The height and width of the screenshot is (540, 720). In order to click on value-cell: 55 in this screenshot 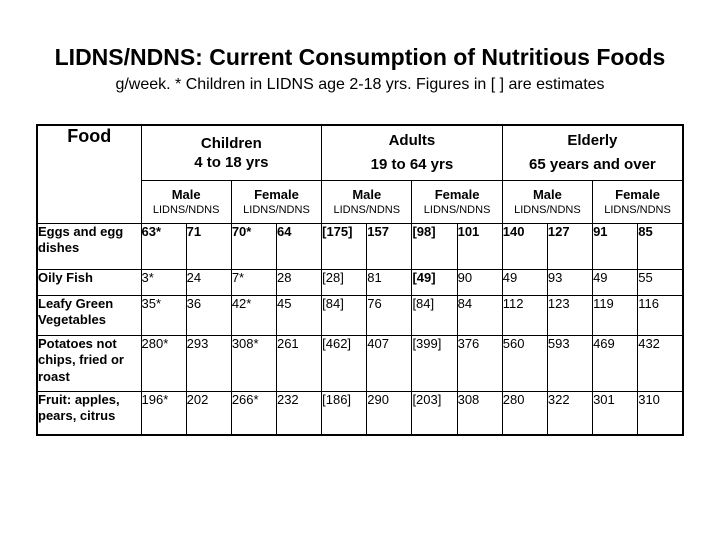, I will do `click(660, 282)`.